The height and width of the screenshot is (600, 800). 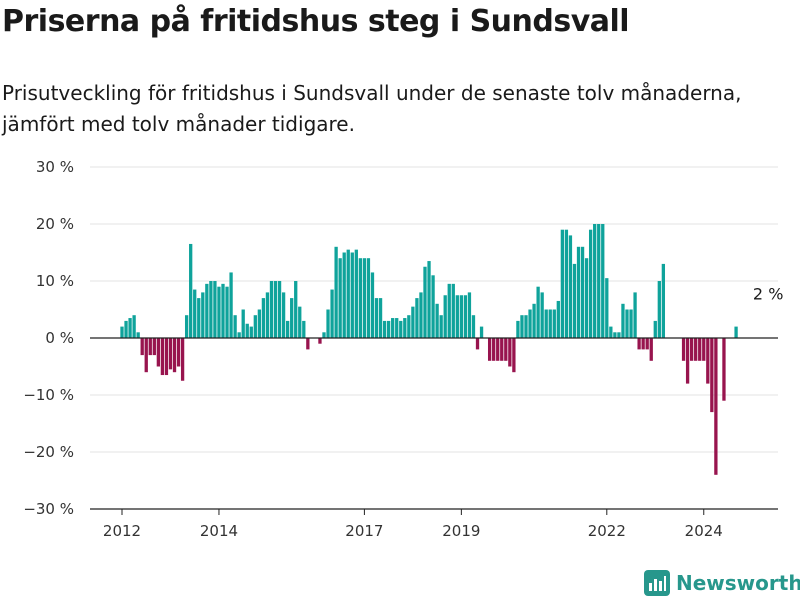 What do you see at coordinates (413, 531) in the screenshot?
I see `x-axis-labels: 2012 2014 2017 2019 2022 2024` at bounding box center [413, 531].